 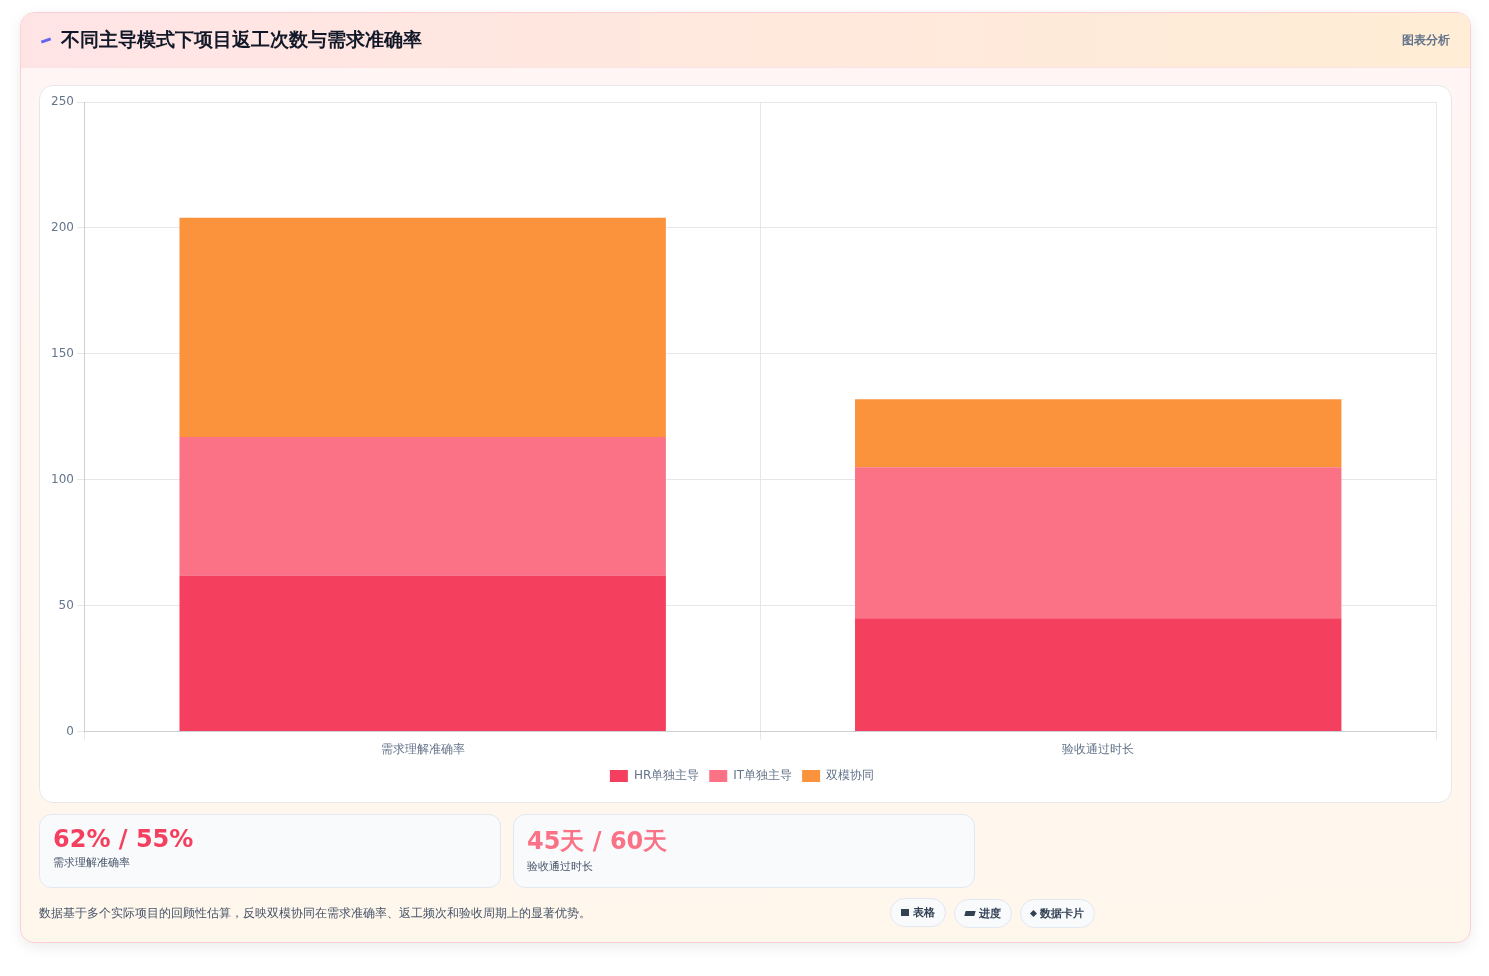 What do you see at coordinates (62, 478) in the screenshot?
I see `y-tick-label: 100` at bounding box center [62, 478].